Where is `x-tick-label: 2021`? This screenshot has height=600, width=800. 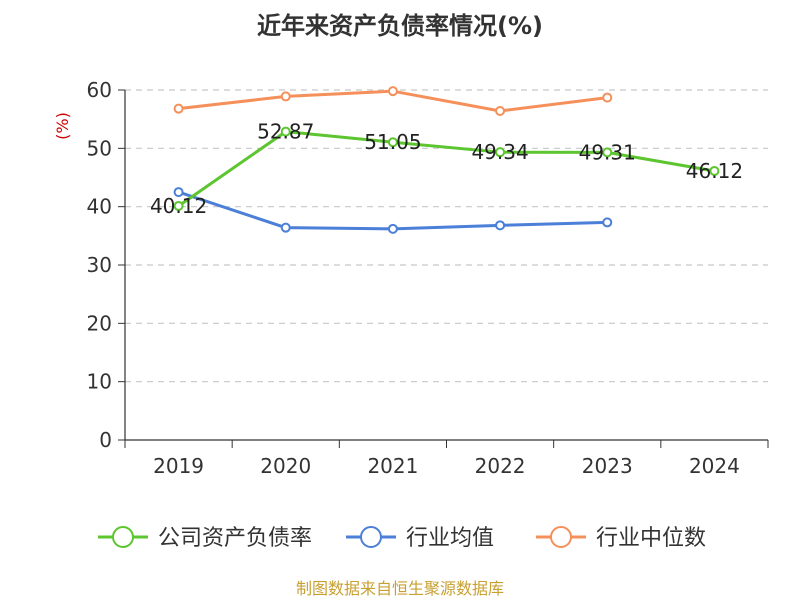
x-tick-label: 2021 is located at coordinates (392, 466).